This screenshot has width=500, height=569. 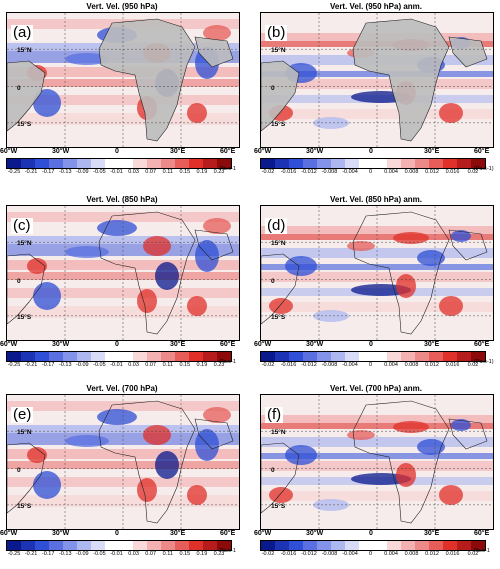 What do you see at coordinates (329, 554) in the screenshot?
I see `colorbar-tick-label: -0.008` at bounding box center [329, 554].